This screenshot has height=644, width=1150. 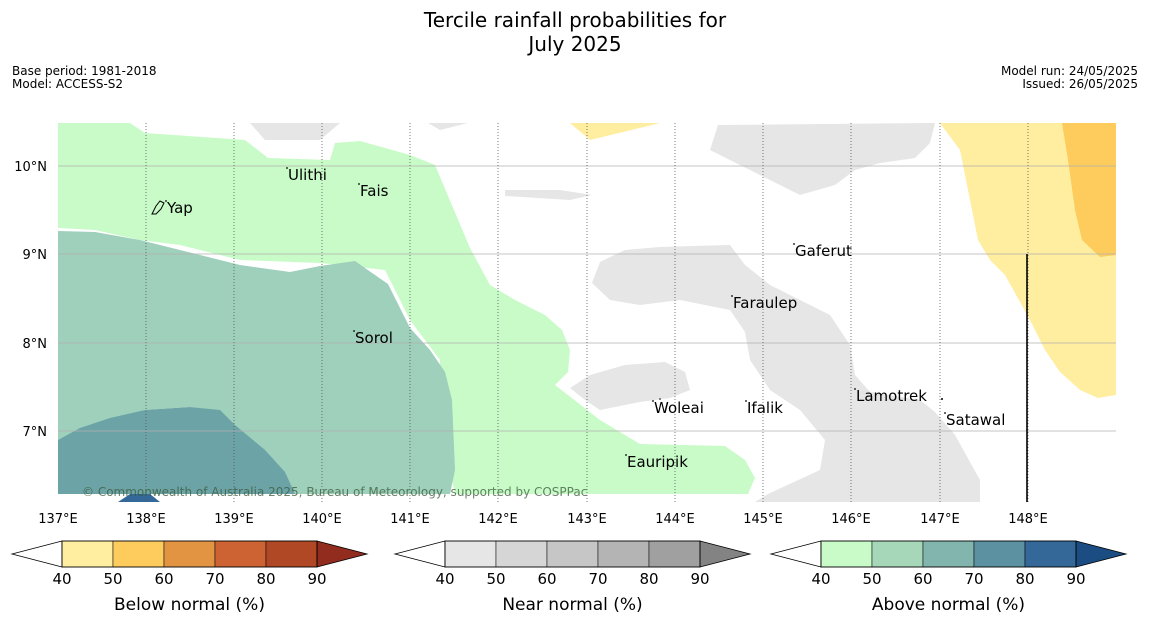 What do you see at coordinates (657, 462) in the screenshot?
I see `place-label: Eauripik` at bounding box center [657, 462].